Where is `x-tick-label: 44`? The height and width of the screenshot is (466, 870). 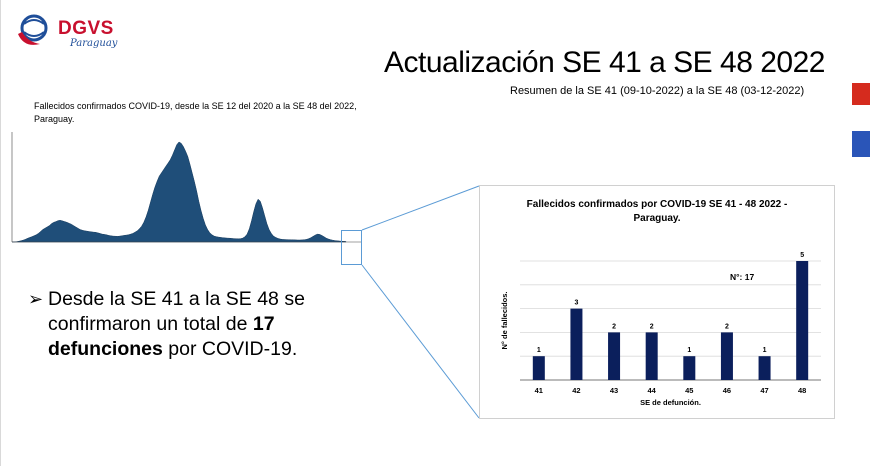 x-tick-label: 44 is located at coordinates (652, 390).